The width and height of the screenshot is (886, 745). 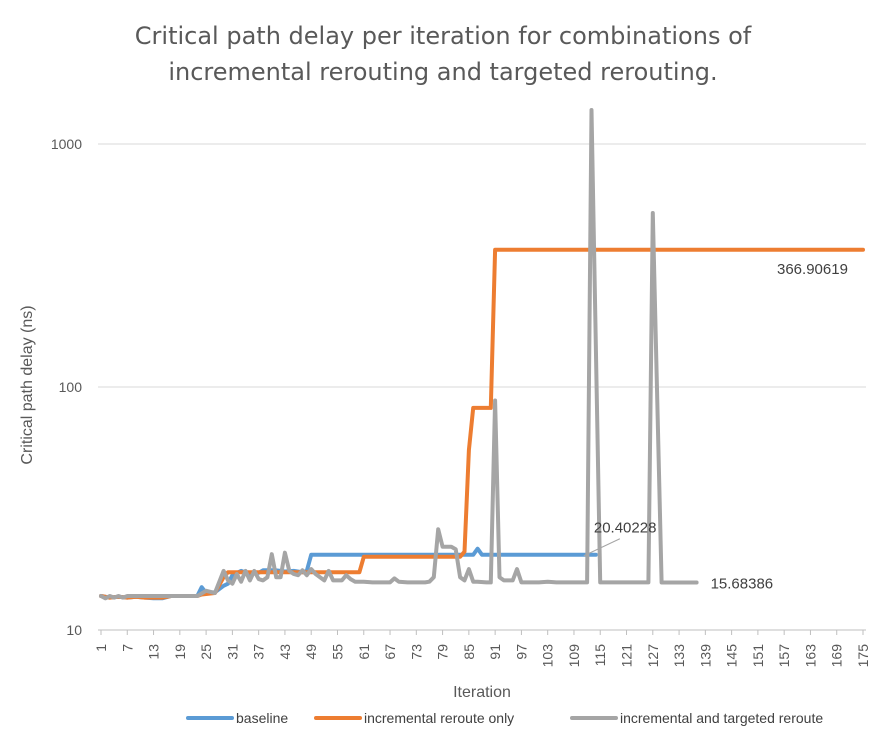 What do you see at coordinates (364, 652) in the screenshot?
I see `x-tick-label: 61` at bounding box center [364, 652].